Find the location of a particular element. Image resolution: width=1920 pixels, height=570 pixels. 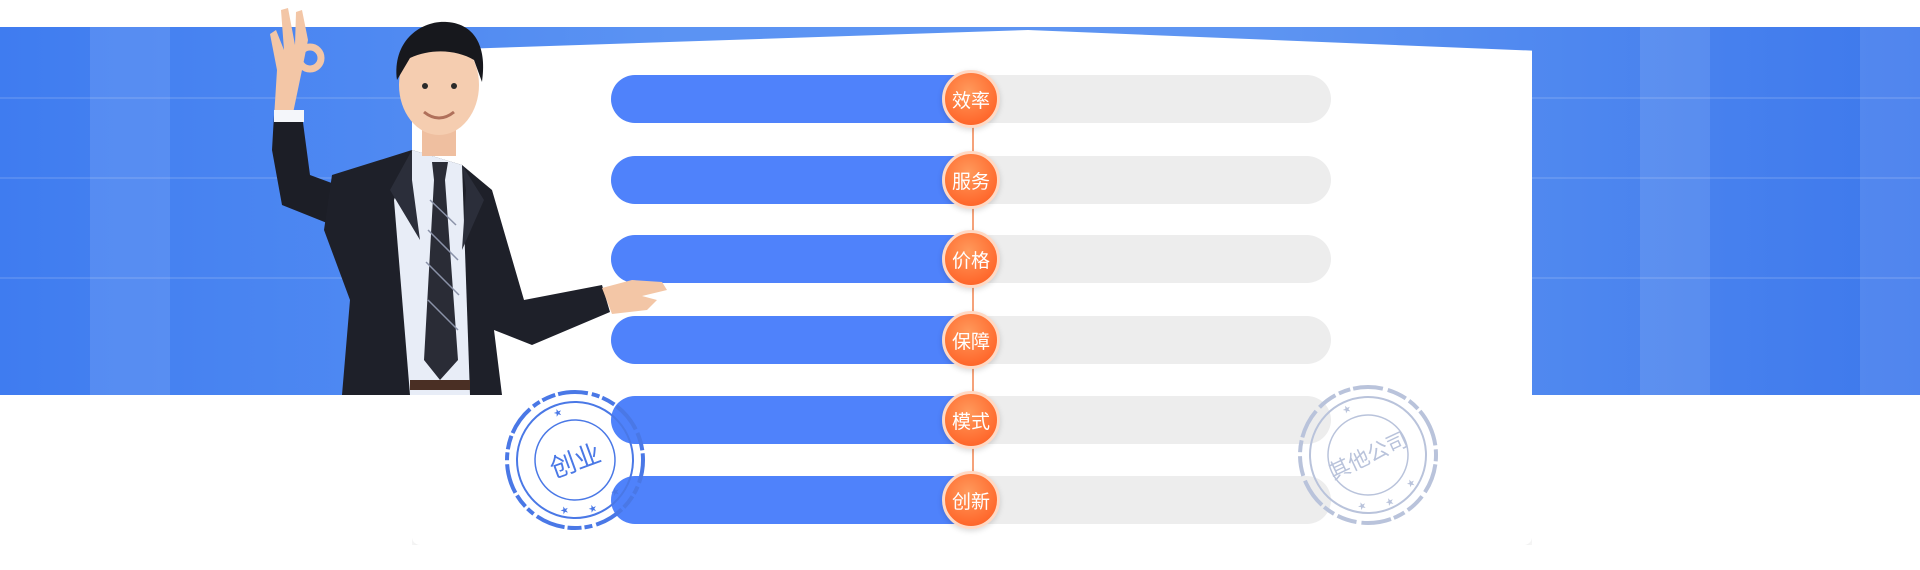

badge-service: 服务 is located at coordinates (971, 180).